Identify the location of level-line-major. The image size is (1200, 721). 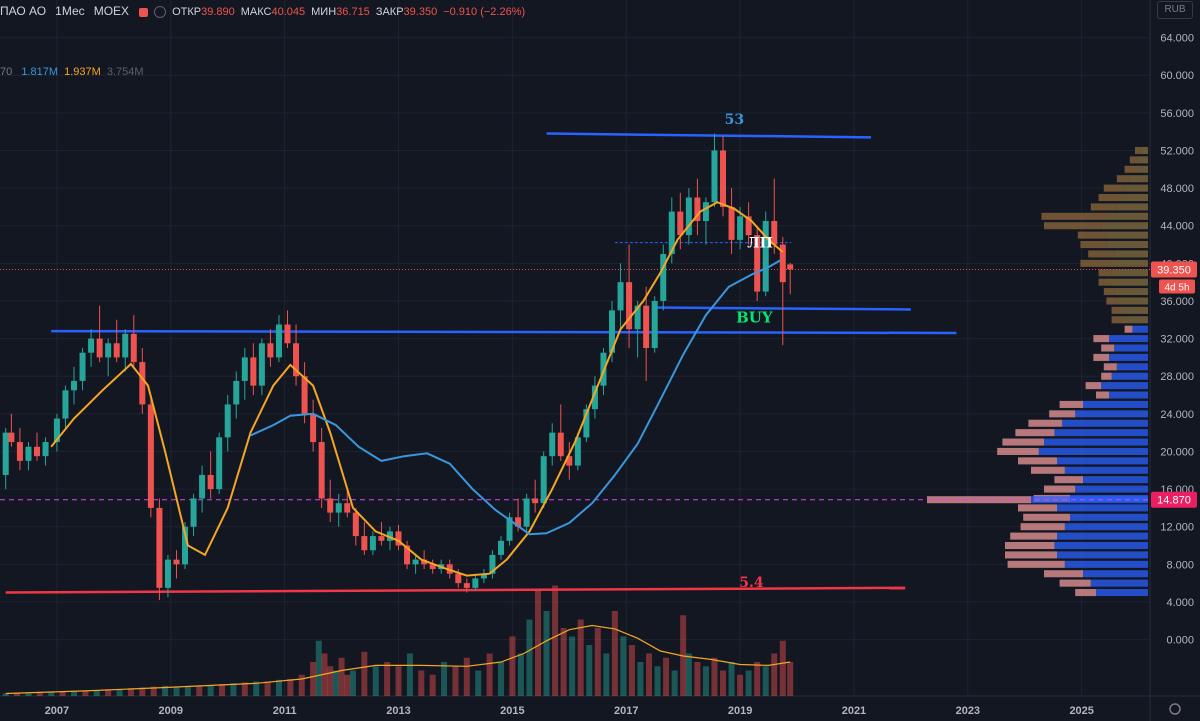
(504, 332).